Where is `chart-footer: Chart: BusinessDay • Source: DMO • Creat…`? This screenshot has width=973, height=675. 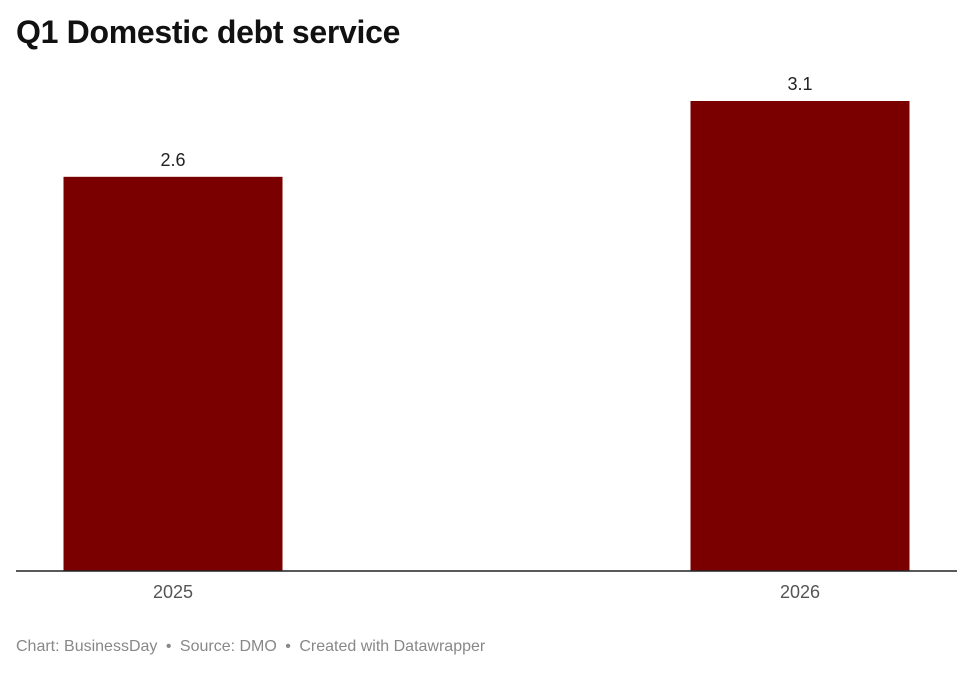
chart-footer: Chart: BusinessDay • Source: DMO • Creat… is located at coordinates (250, 647).